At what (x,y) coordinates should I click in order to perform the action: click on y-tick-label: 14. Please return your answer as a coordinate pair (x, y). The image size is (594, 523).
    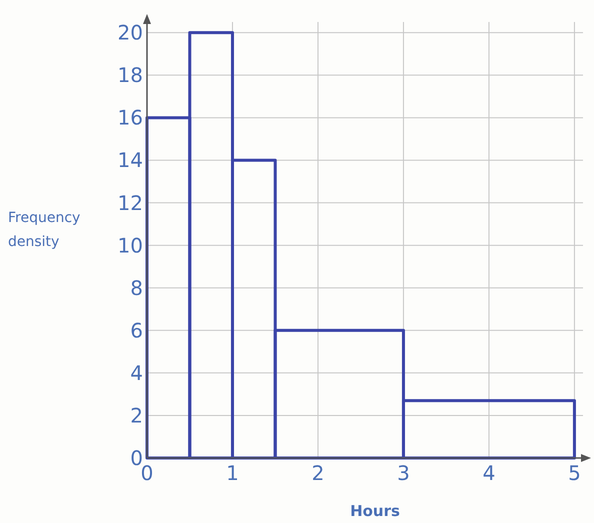
    Looking at the image, I should click on (130, 160).